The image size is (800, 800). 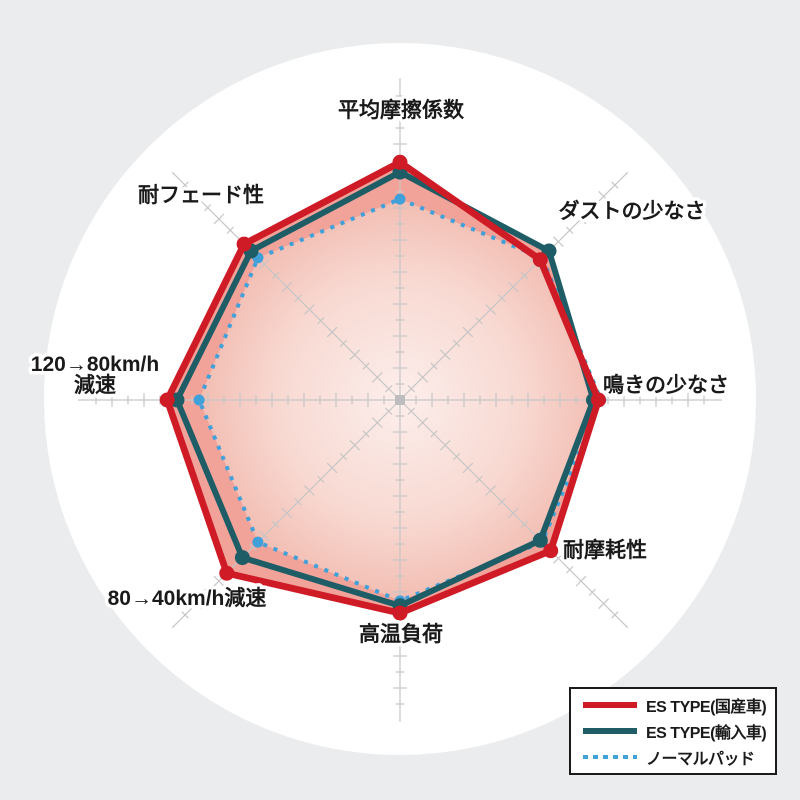 I want to click on legend-item-normal-pad: ノーマルパッド, so click(x=675, y=757).